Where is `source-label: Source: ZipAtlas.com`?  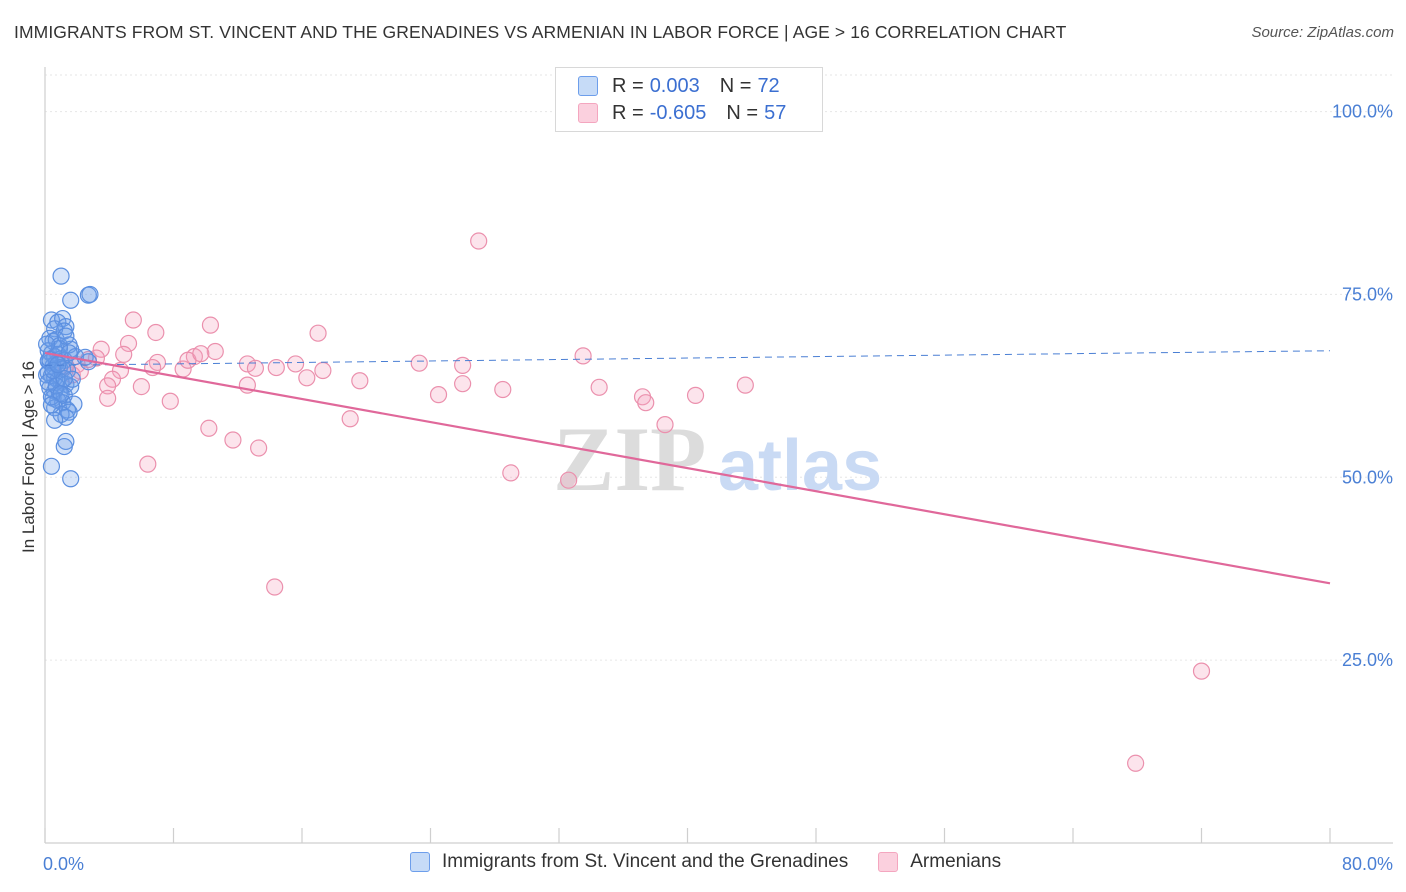 source-label: Source: ZipAtlas.com is located at coordinates (1322, 32).